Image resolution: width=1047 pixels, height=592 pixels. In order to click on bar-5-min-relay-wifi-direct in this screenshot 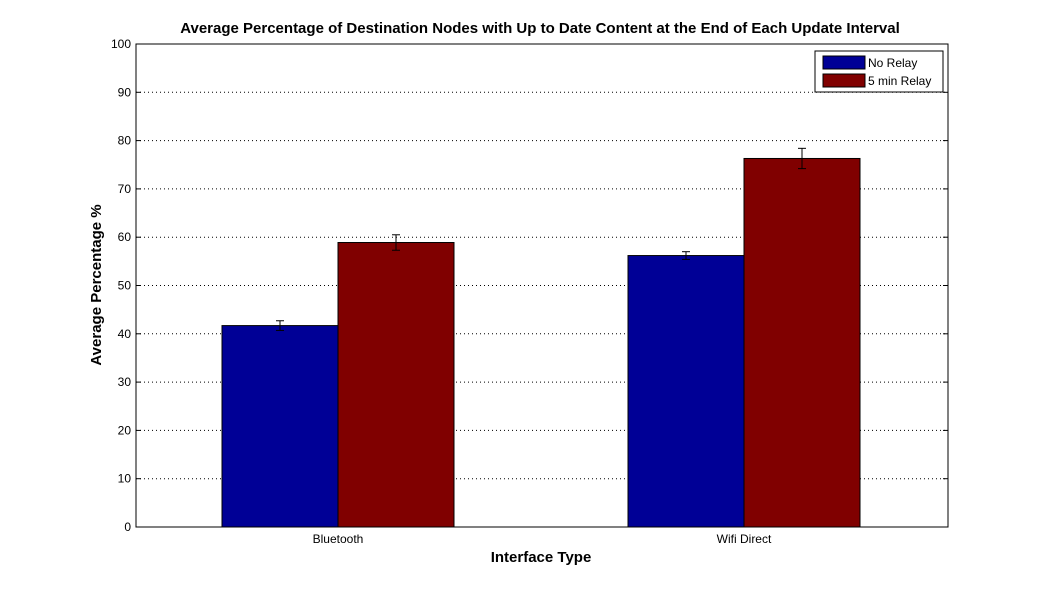, I will do `click(802, 342)`.